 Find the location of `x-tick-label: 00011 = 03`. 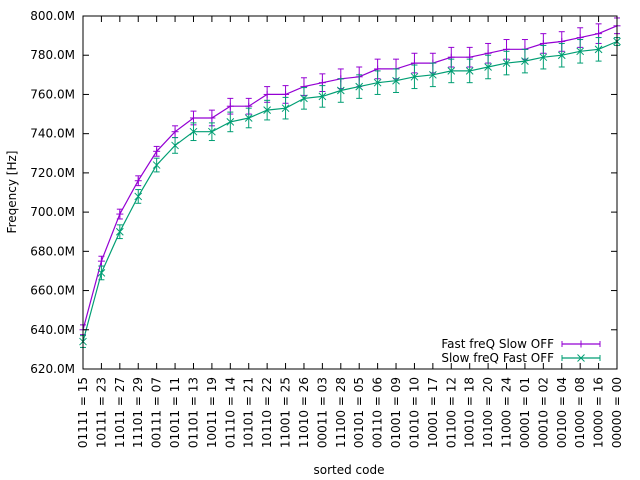

x-tick-label: 00011 = 03 is located at coordinates (322, 412).